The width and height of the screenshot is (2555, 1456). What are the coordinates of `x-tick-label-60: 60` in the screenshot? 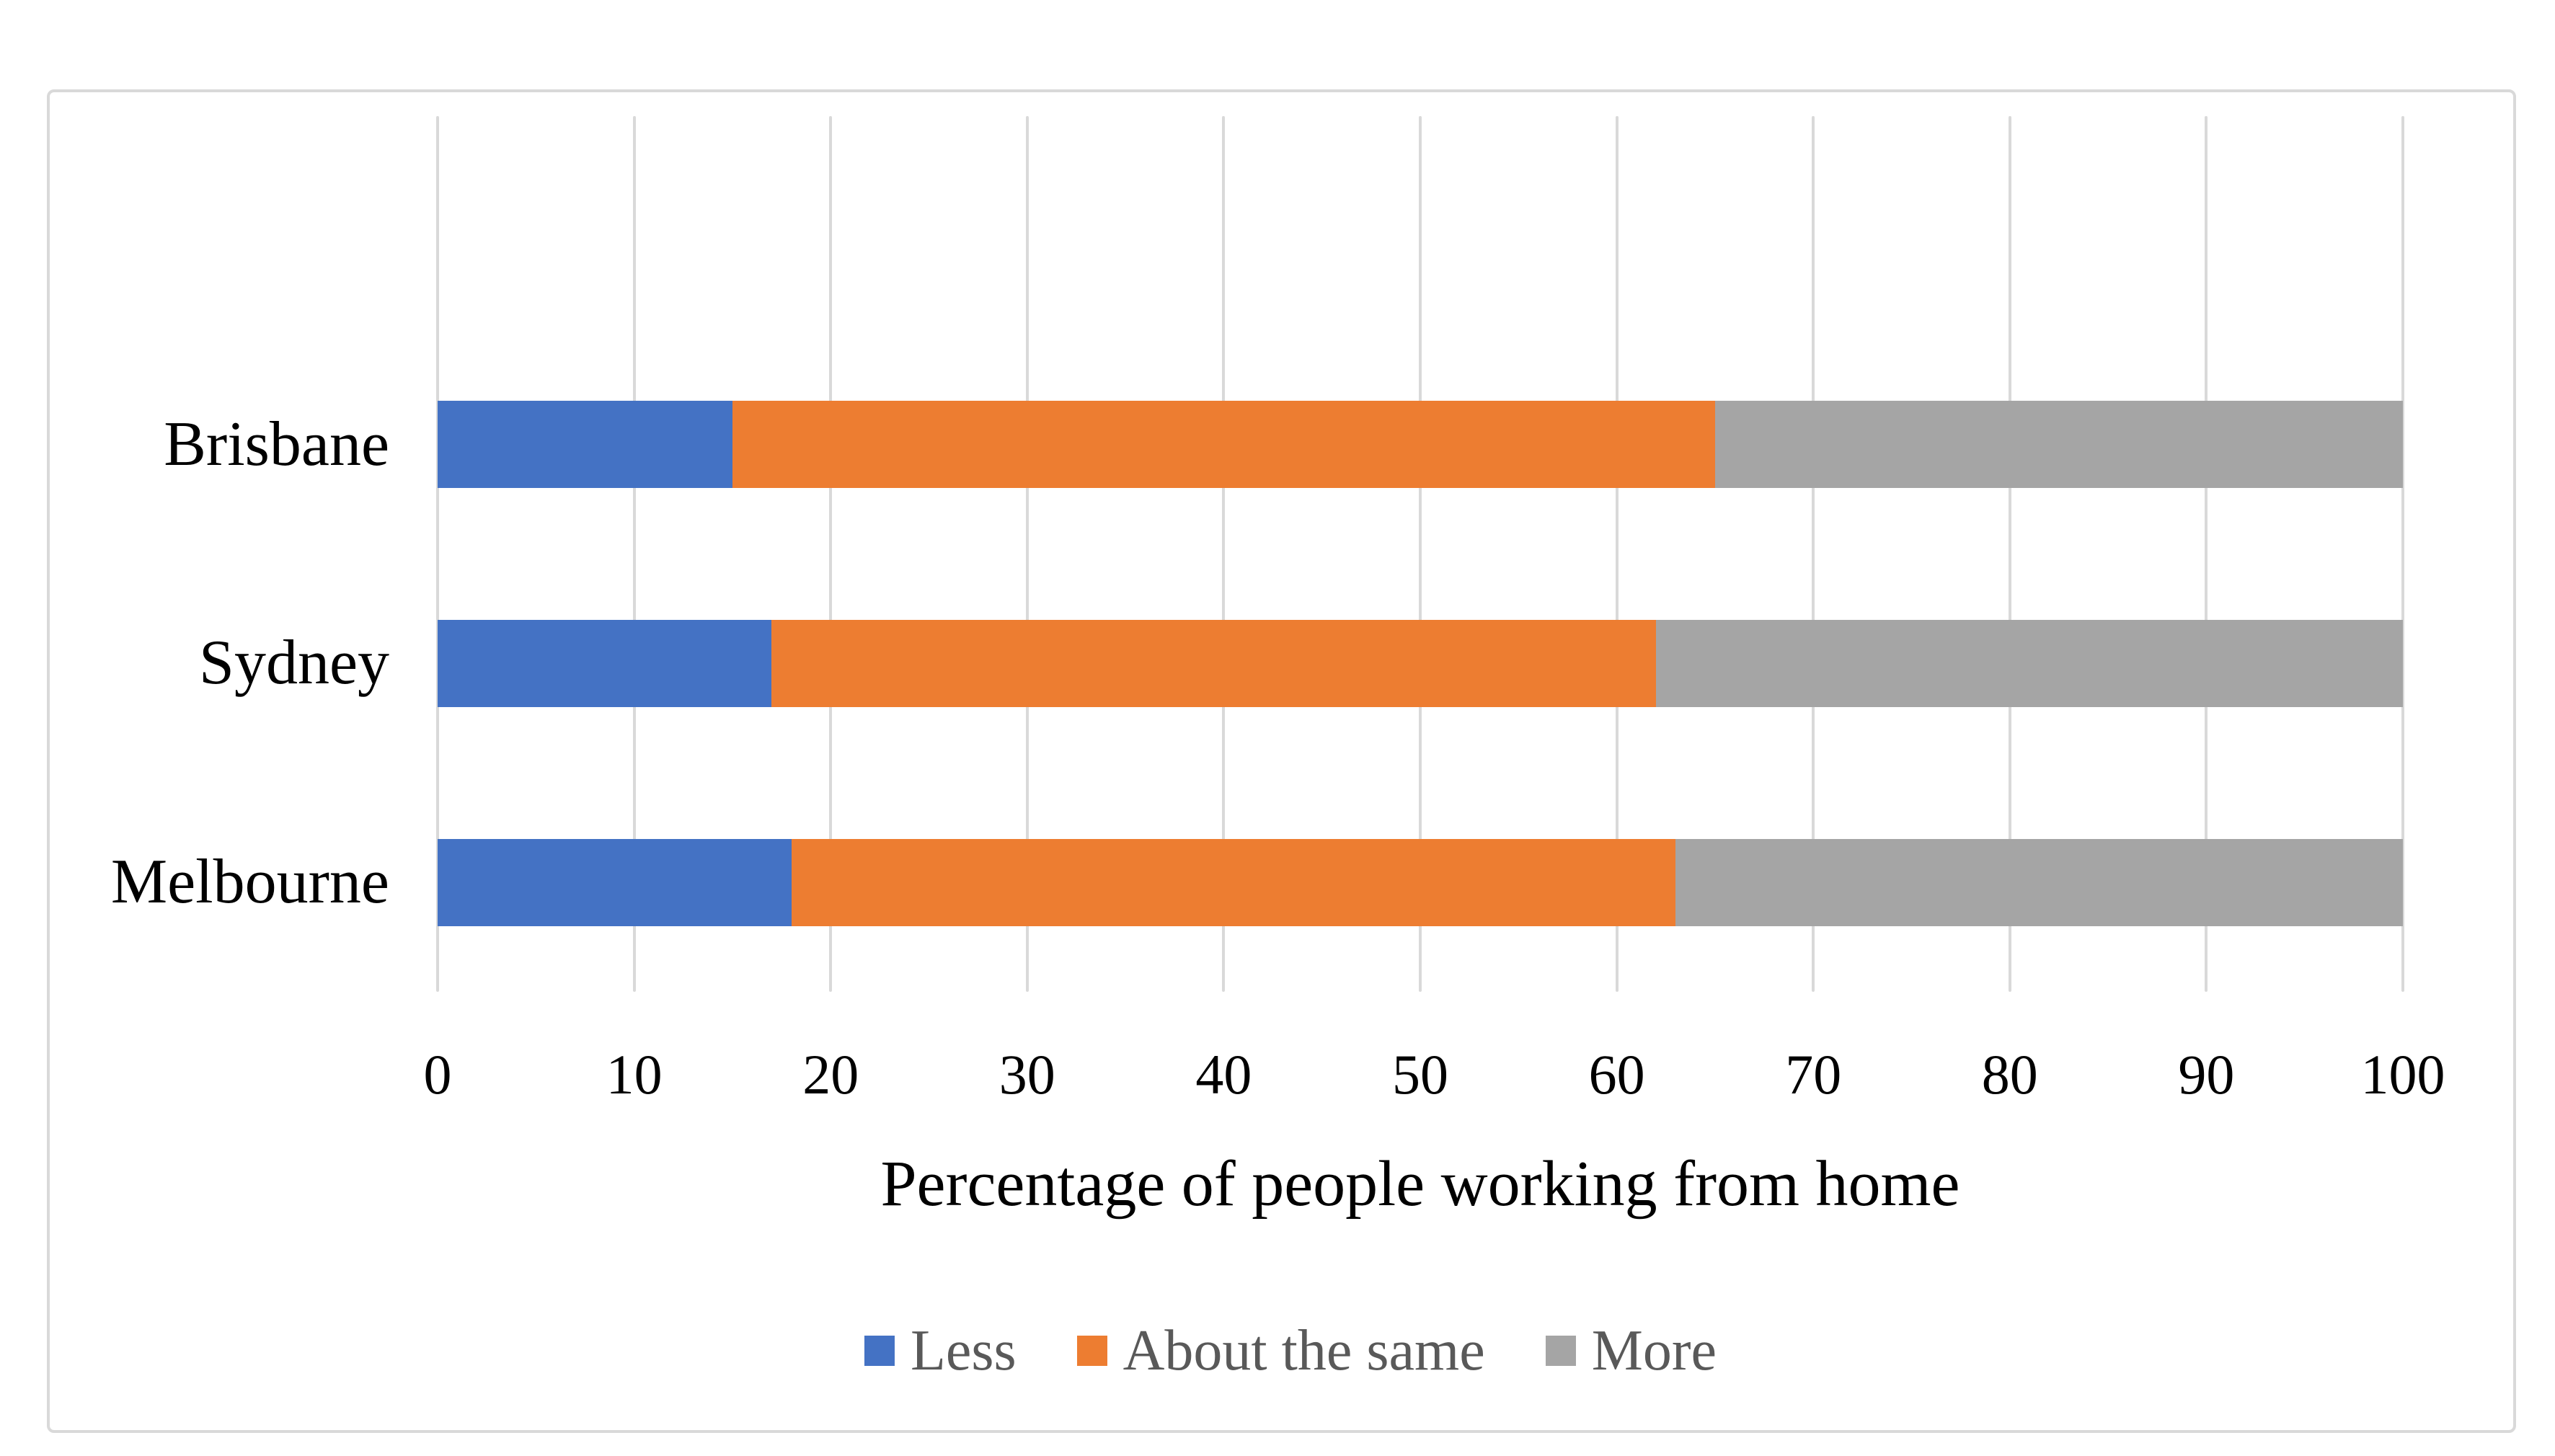 It's located at (1616, 1074).